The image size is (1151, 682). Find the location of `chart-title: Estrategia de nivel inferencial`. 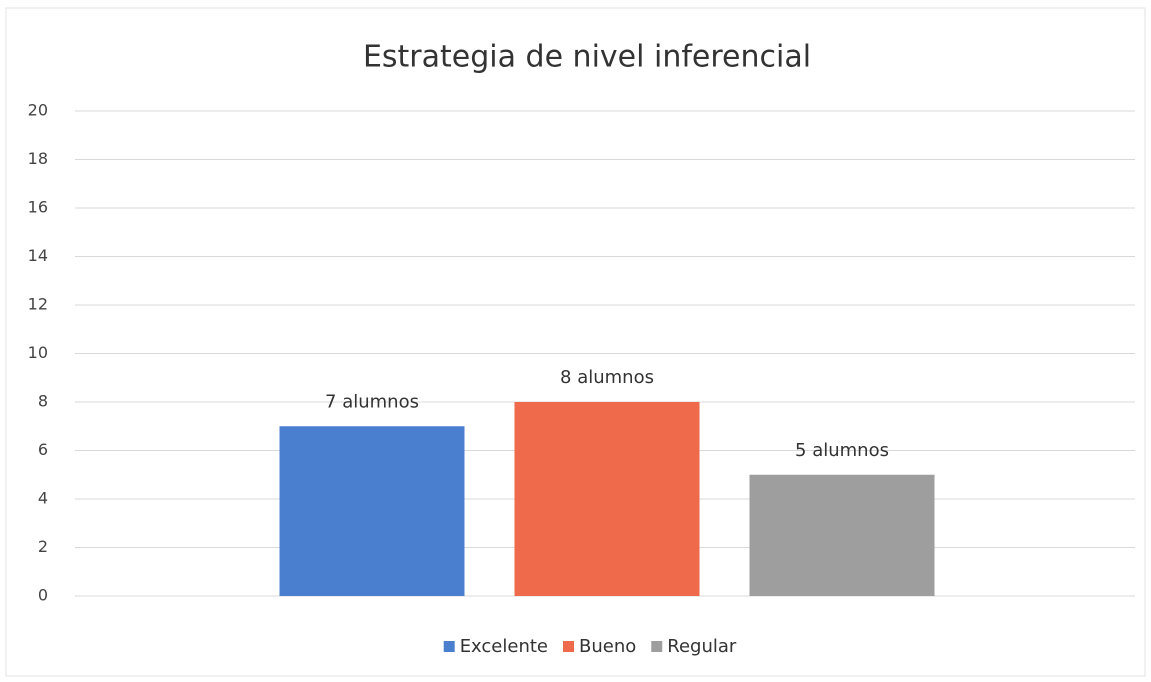

chart-title: Estrategia de nivel inferencial is located at coordinates (587, 57).